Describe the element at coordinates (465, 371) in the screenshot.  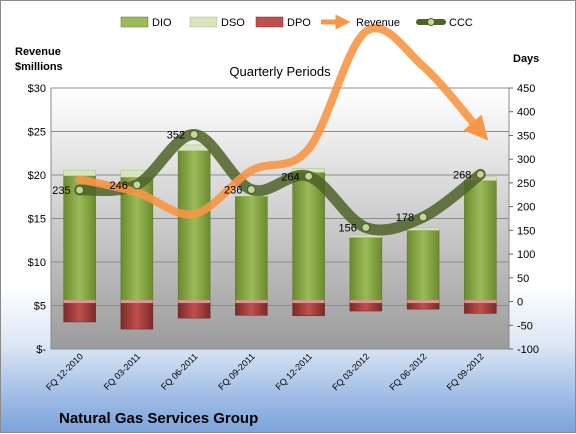
I see `category-label: FQ 09-2012` at that location.